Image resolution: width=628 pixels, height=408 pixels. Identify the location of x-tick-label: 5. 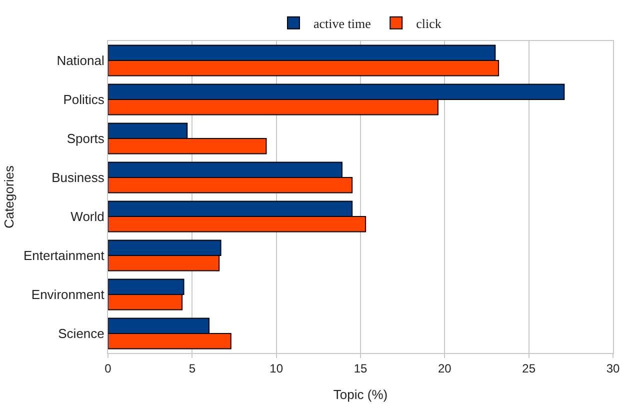
(192, 368).